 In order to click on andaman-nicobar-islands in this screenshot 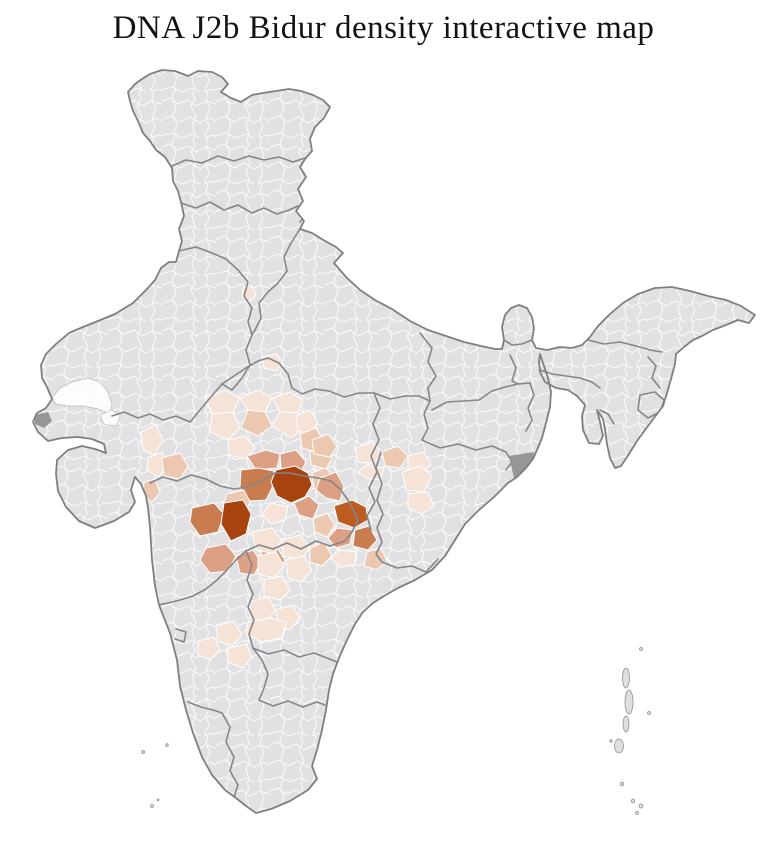, I will do `click(630, 731)`.